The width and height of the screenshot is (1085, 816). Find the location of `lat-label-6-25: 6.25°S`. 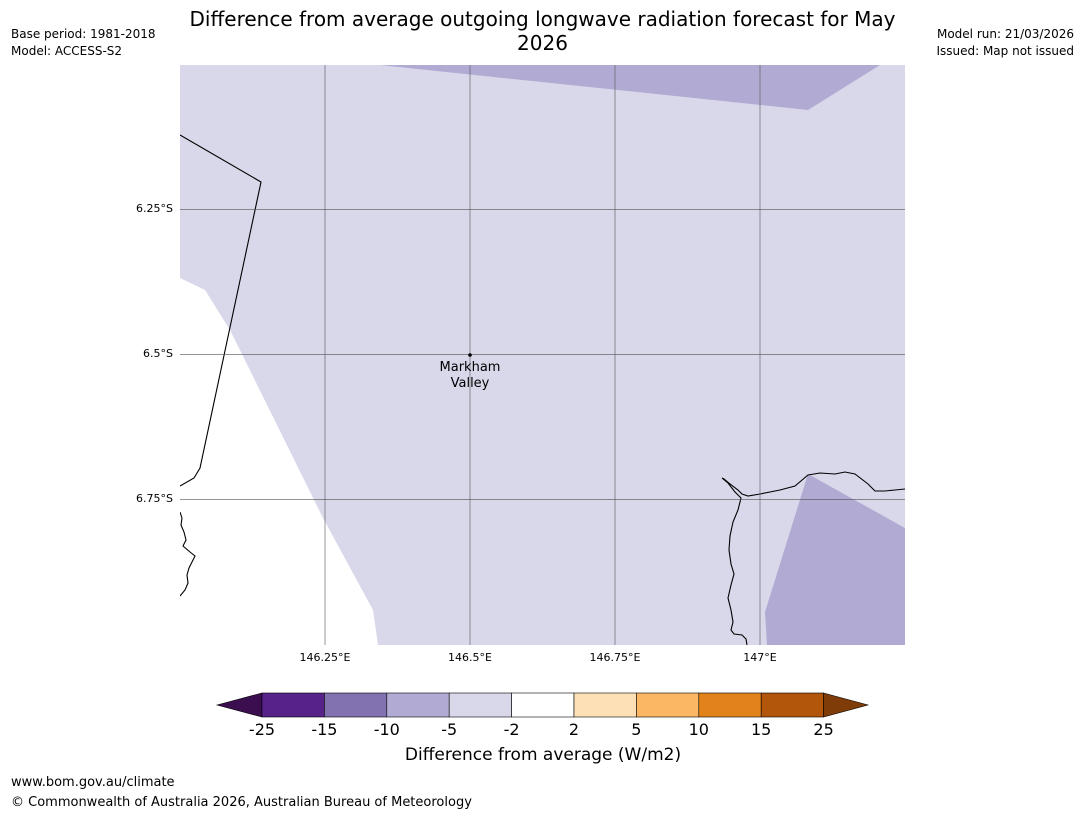

lat-label-6-25: 6.25°S is located at coordinates (154, 208).